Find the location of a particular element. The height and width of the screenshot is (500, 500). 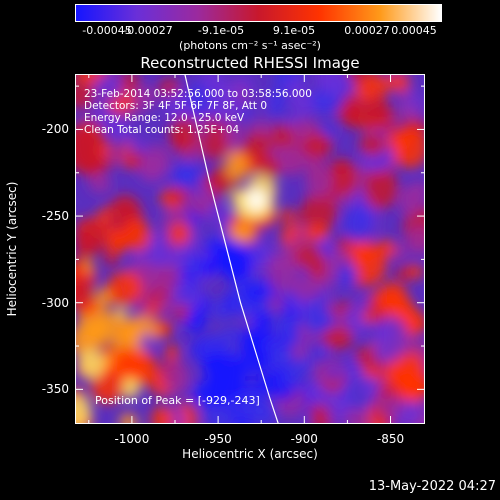

colorbar-tick-label: -0.00027 is located at coordinates (148, 30).